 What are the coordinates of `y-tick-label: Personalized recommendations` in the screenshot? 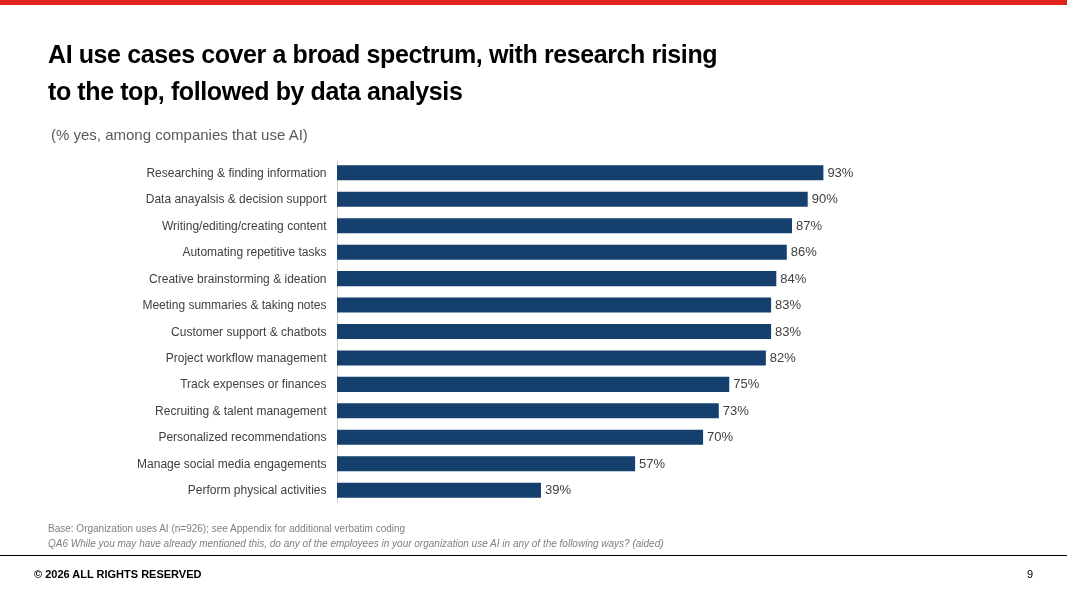 It's located at (242, 437).